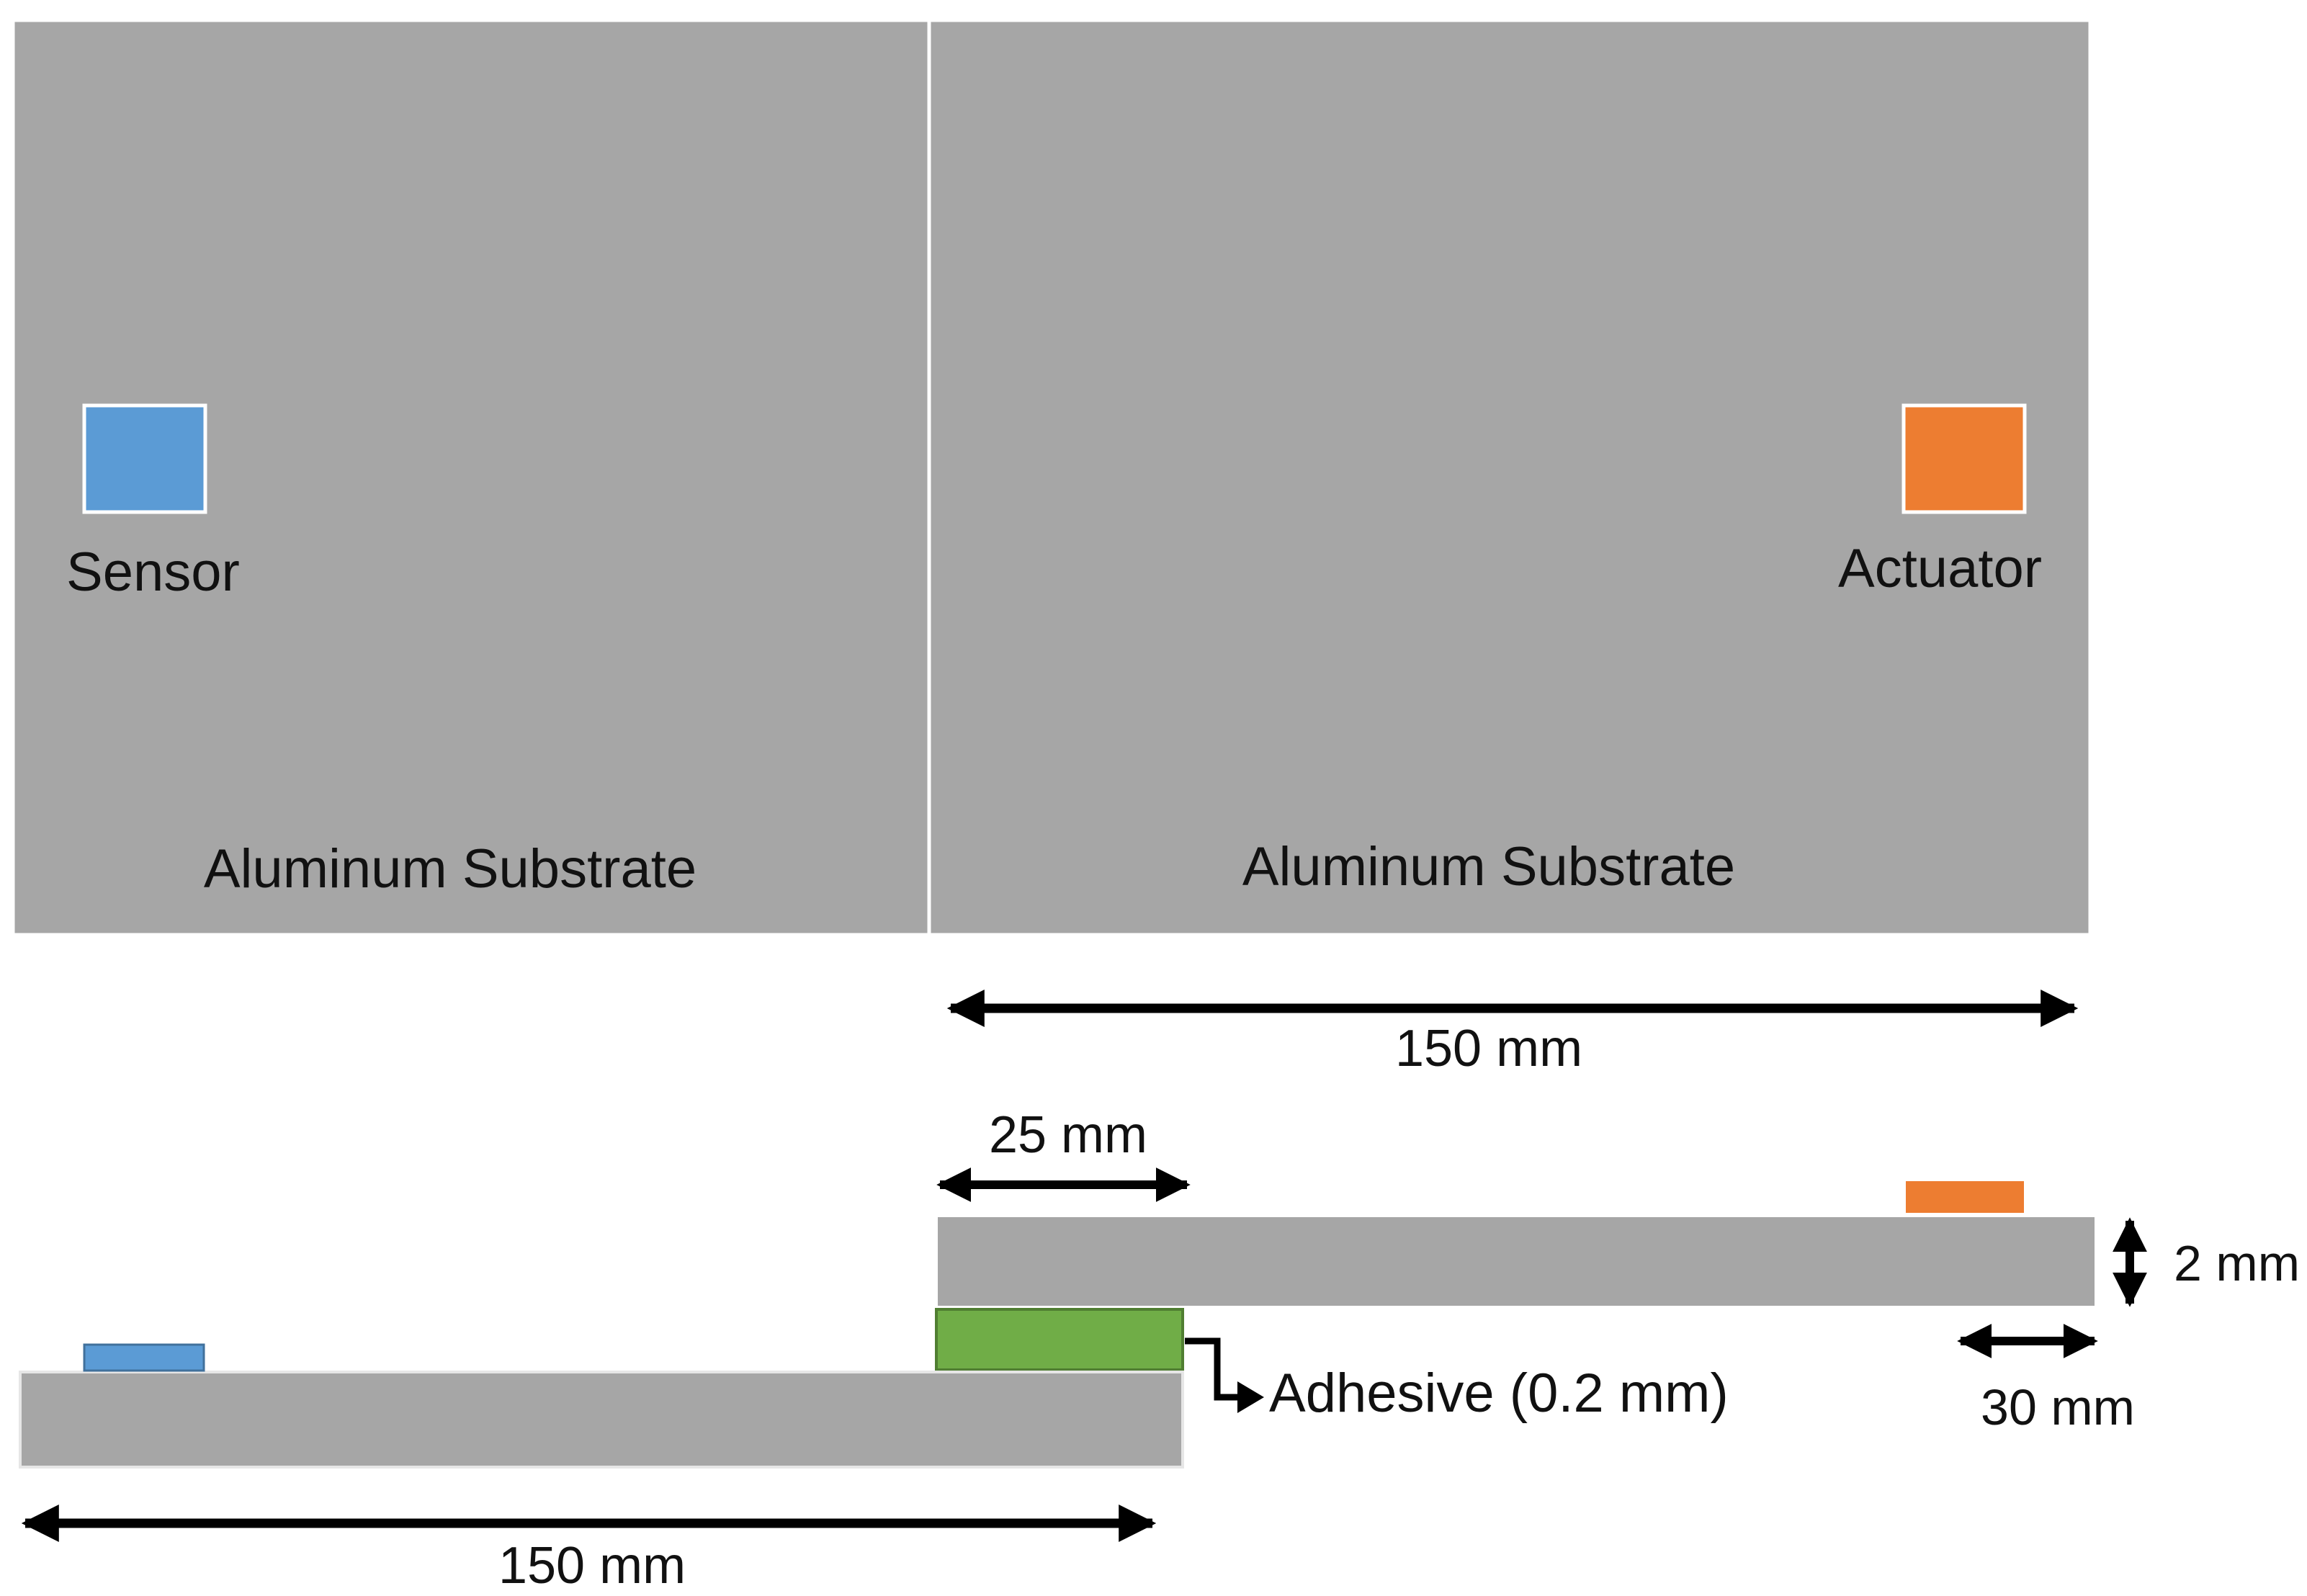 The image size is (2307, 1596). Describe the element at coordinates (1059, 1339) in the screenshot. I see `adhesive-layer` at that location.